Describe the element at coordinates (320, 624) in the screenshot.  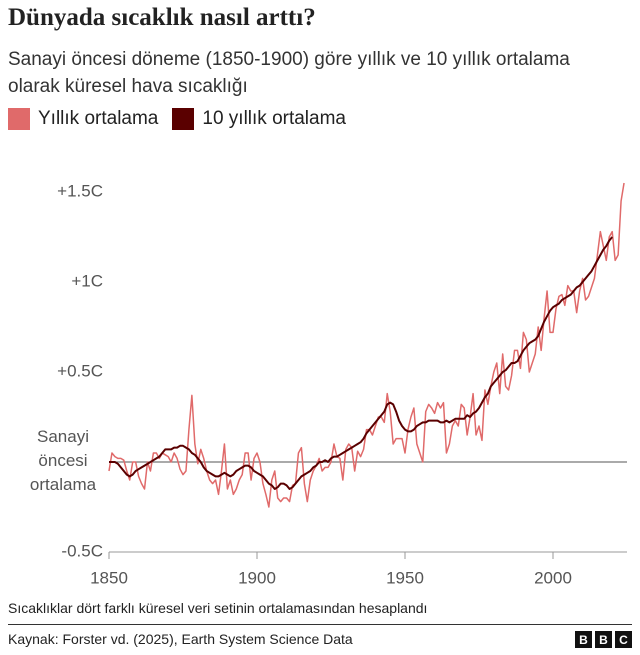
I see `separator` at that location.